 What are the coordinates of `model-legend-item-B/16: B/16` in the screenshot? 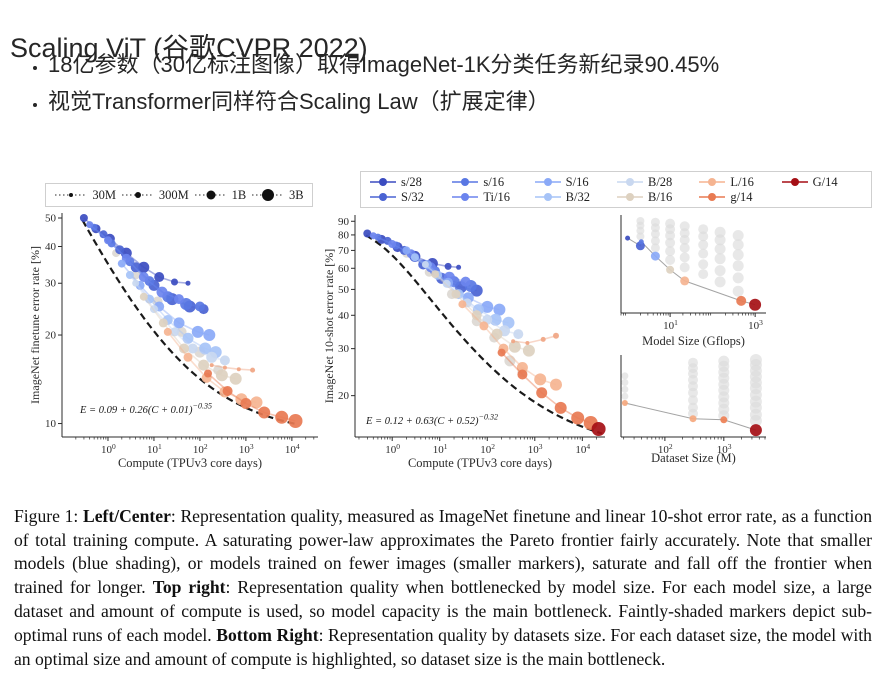 It's located at (657, 197).